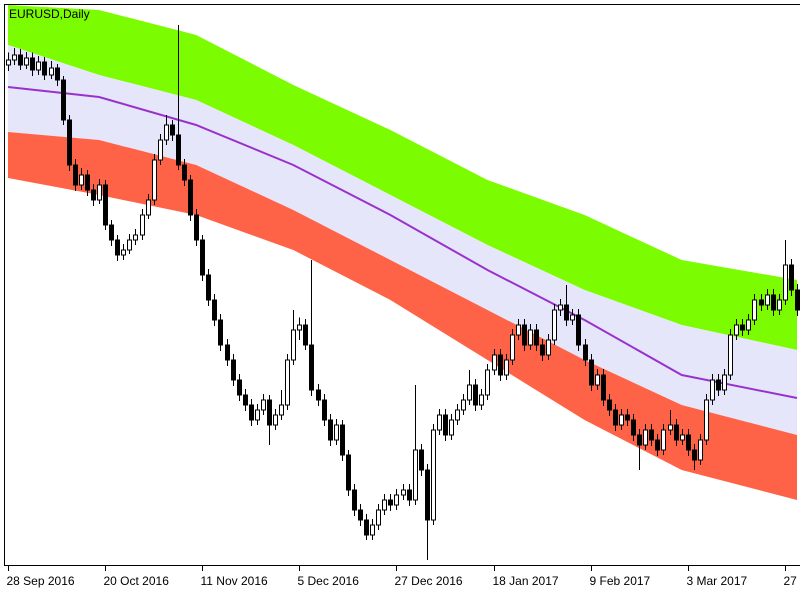 The image size is (800, 600). What do you see at coordinates (429, 581) in the screenshot?
I see `x-tick-label: 27 Dec 2016` at bounding box center [429, 581].